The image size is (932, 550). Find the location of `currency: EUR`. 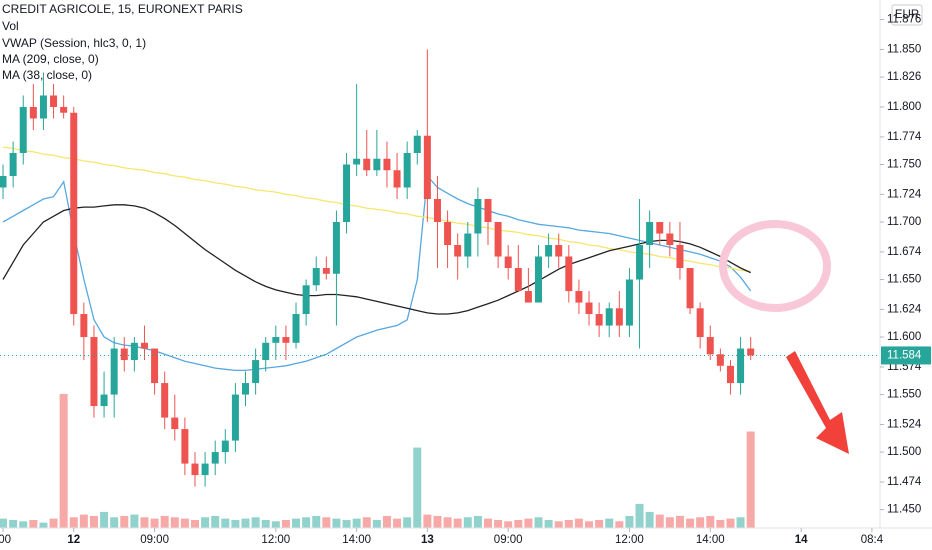

currency: EUR is located at coordinates (907, 15).